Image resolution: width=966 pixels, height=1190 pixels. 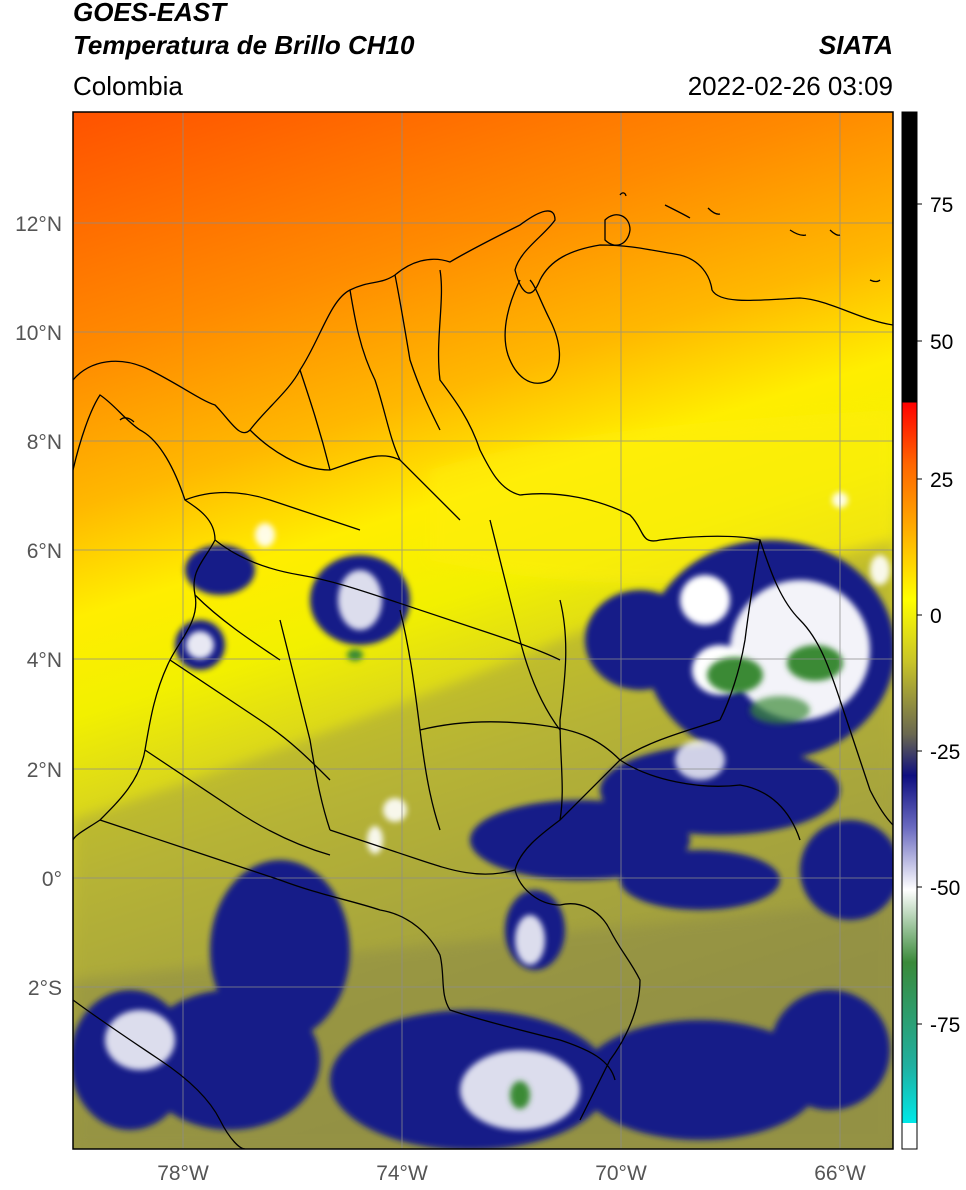 What do you see at coordinates (936, 616) in the screenshot?
I see `colorbar-tick: 0` at bounding box center [936, 616].